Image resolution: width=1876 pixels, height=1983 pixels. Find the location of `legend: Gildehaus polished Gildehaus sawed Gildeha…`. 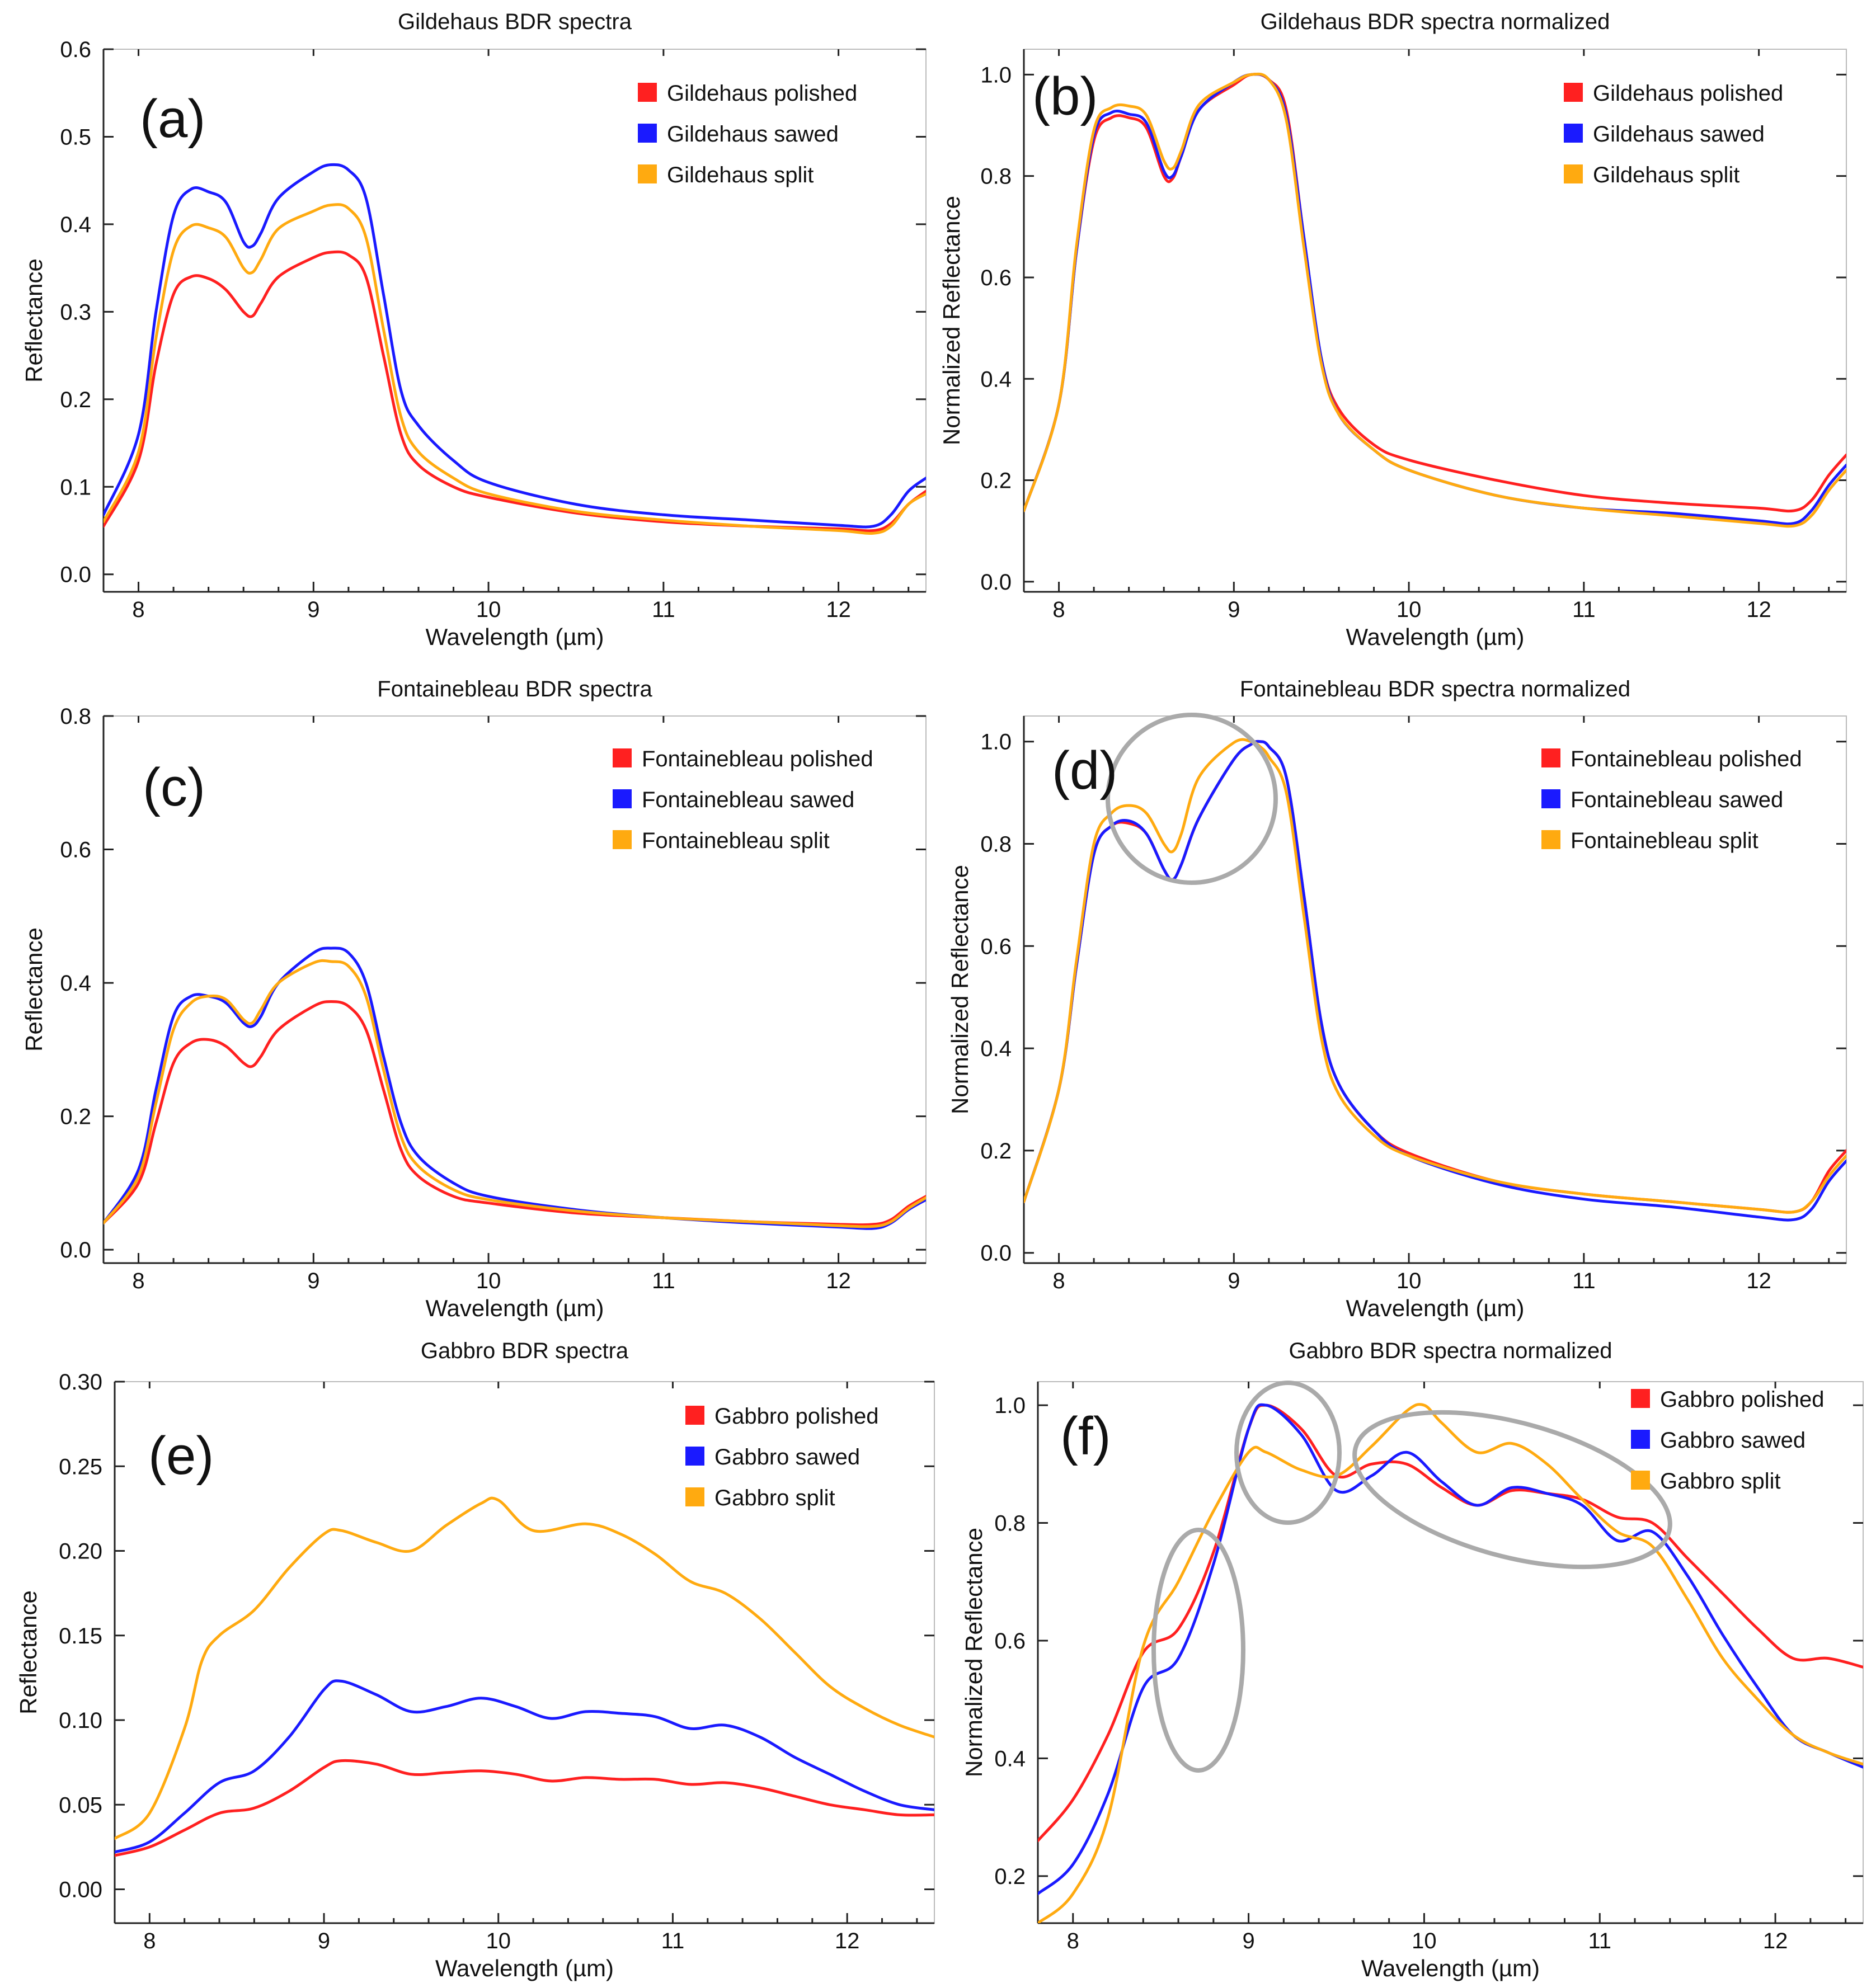

legend: Gildehaus polished Gildehaus sawed Gildeha… is located at coordinates (1673, 134).